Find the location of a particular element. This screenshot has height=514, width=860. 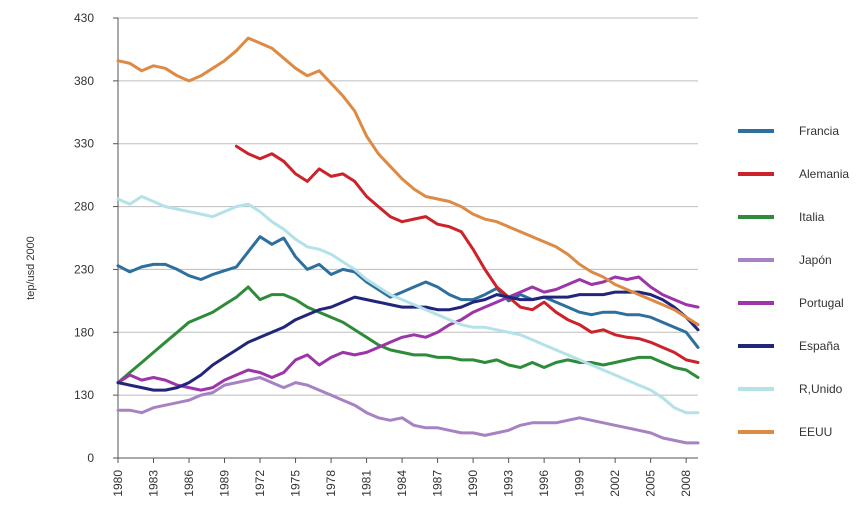

y-tick-labels: 0 130 180 230 280 330 380 430 is located at coordinates (84, 238).